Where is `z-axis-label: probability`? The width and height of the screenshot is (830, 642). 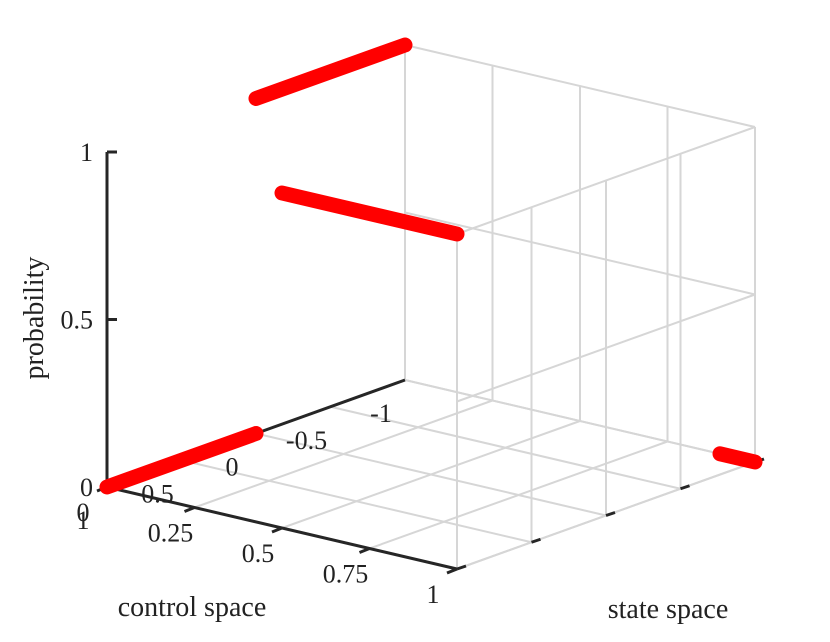
z-axis-label: probability is located at coordinates (34, 318).